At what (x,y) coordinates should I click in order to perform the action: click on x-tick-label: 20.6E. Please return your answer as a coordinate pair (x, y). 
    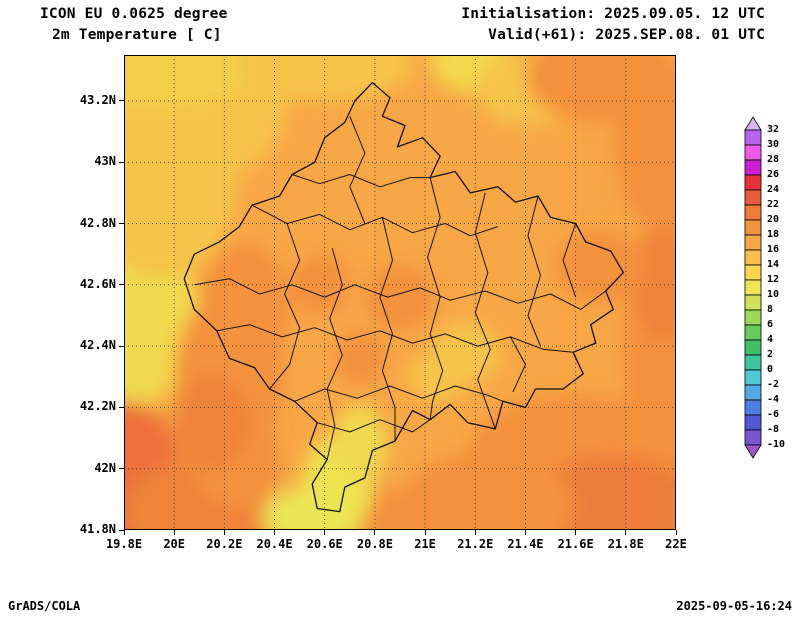
    Looking at the image, I should click on (324, 544).